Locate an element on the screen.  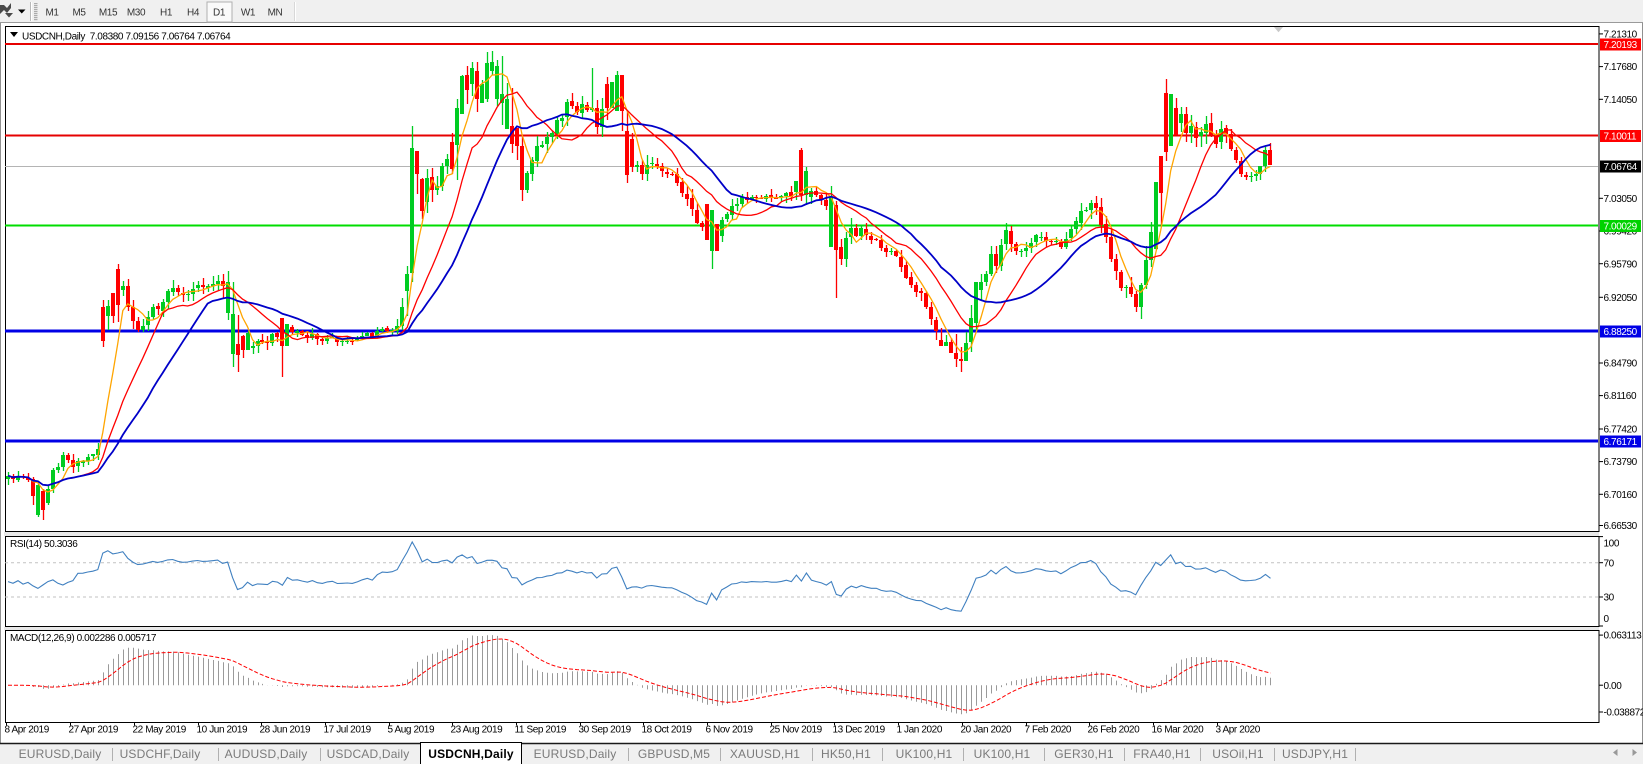
svg-text: 7.14050 is located at coordinates (1621, 100).